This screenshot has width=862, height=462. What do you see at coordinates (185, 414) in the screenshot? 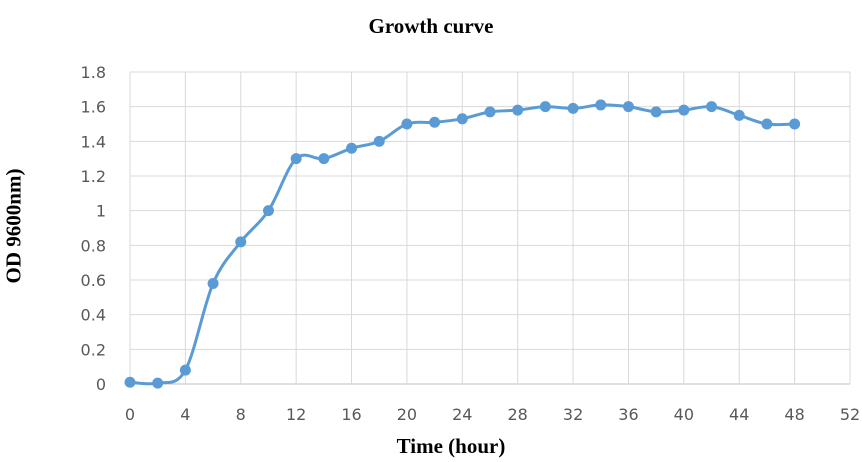
I see `x-tick-label: 4` at bounding box center [185, 414].